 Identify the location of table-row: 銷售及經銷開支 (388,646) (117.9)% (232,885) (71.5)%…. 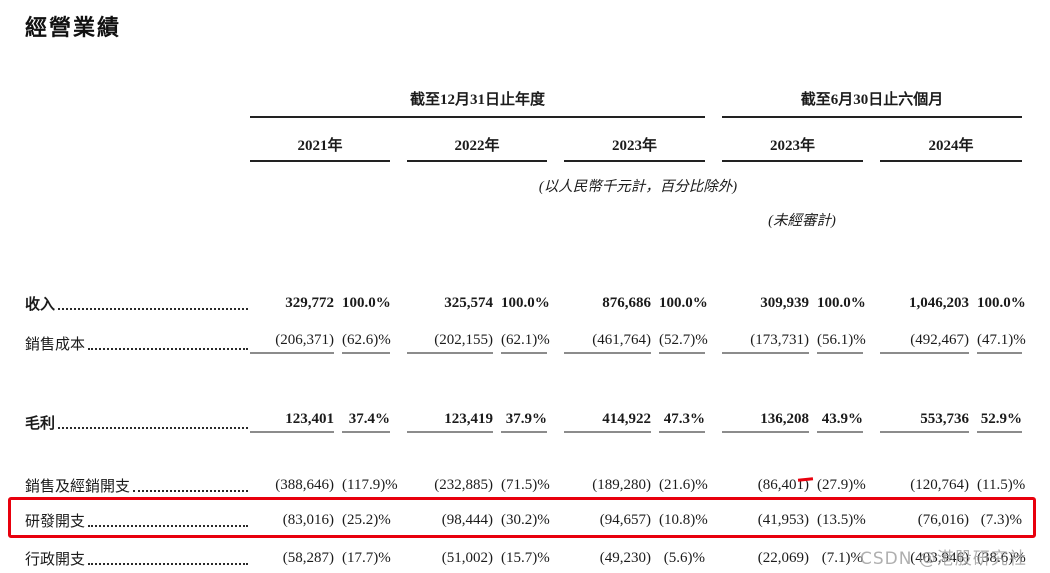
(525, 485).